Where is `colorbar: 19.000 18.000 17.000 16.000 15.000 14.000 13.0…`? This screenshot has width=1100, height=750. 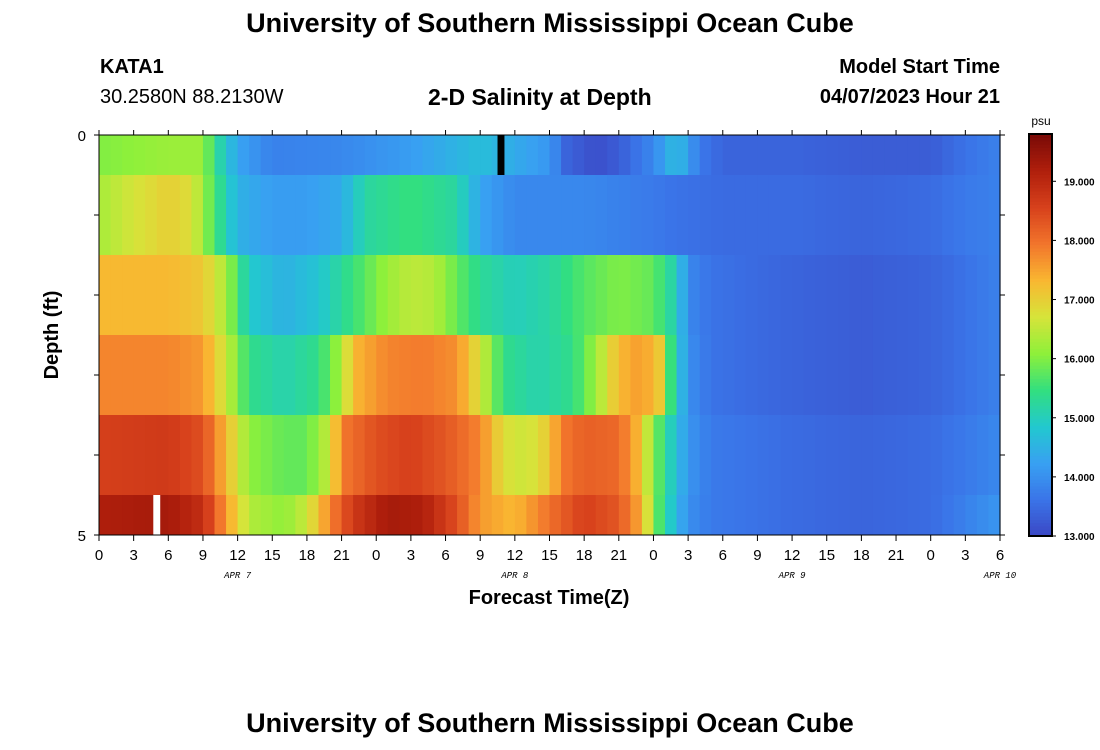
colorbar: 19.000 18.000 17.000 16.000 15.000 14.000 13.0… is located at coordinates (1061, 338).